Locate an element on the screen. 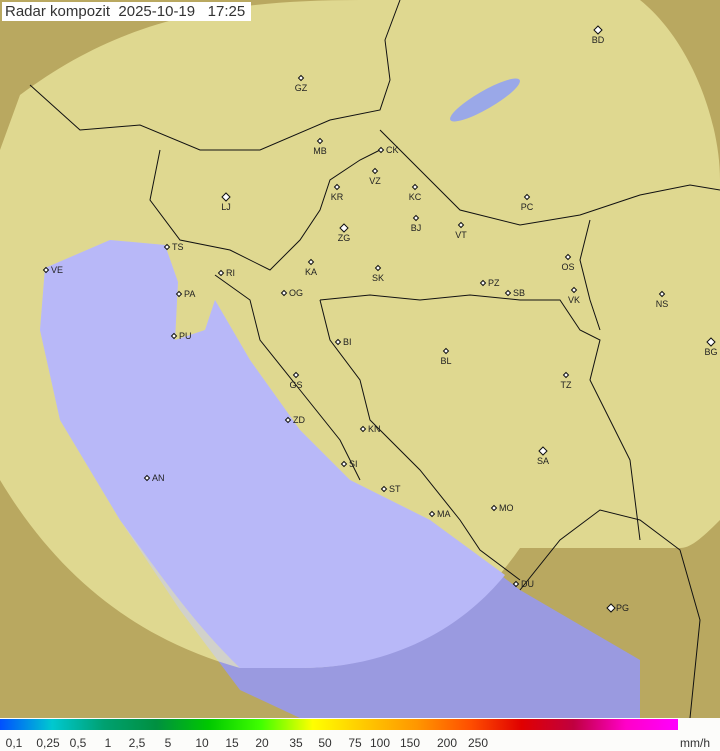  city-label: MB is located at coordinates (320, 151).